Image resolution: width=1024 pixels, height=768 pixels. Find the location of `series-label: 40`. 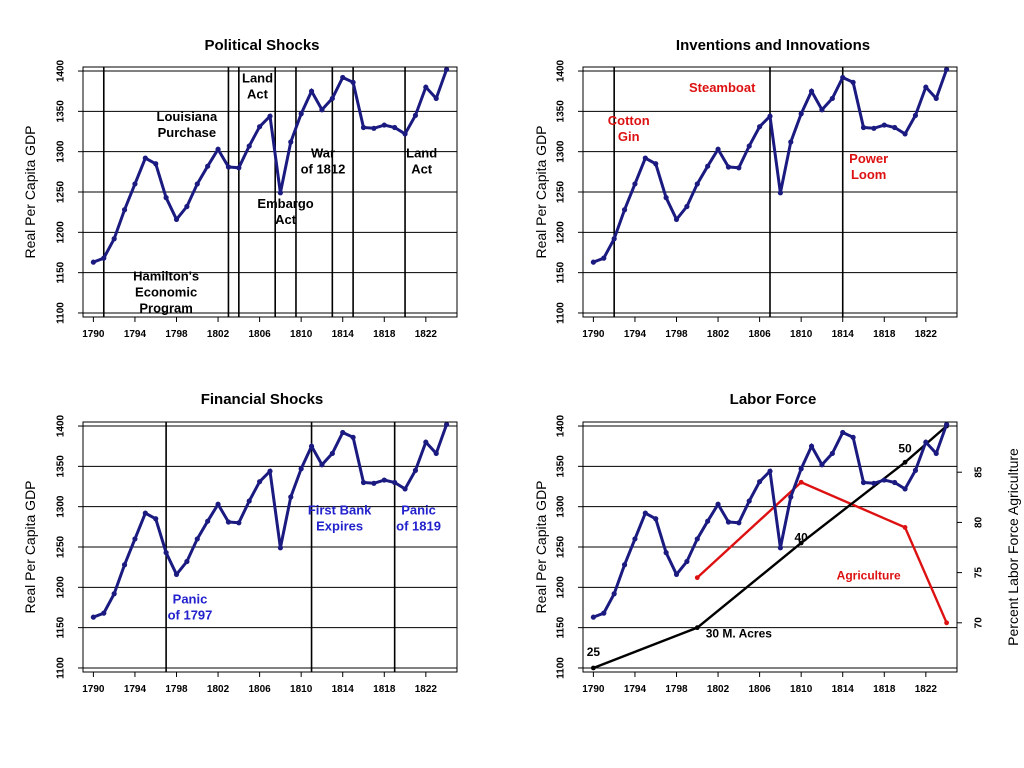

series-label: 40 is located at coordinates (801, 537).